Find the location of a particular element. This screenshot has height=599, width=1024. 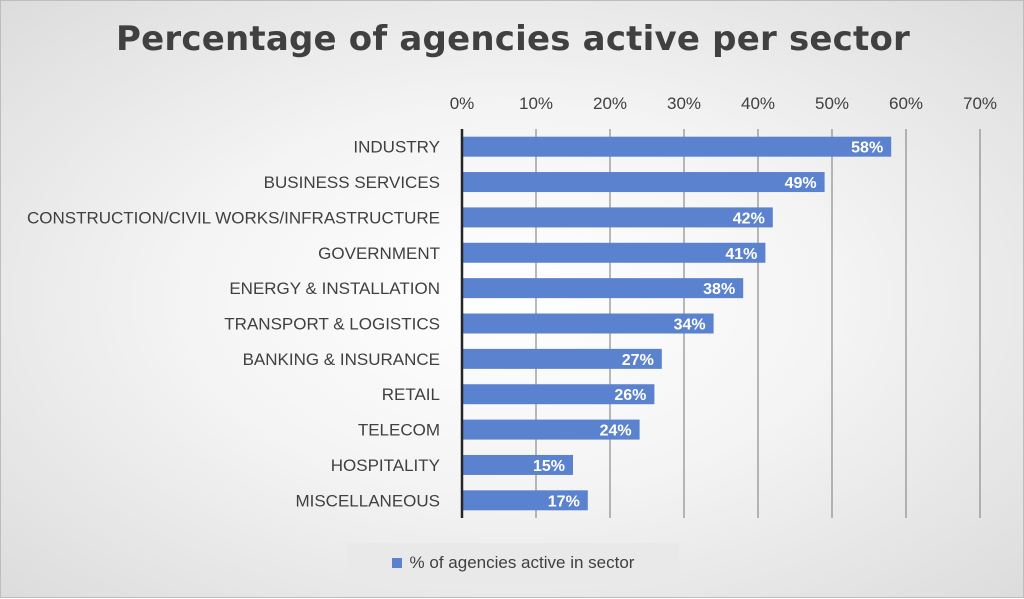

x-tick-label: 30% is located at coordinates (684, 103).